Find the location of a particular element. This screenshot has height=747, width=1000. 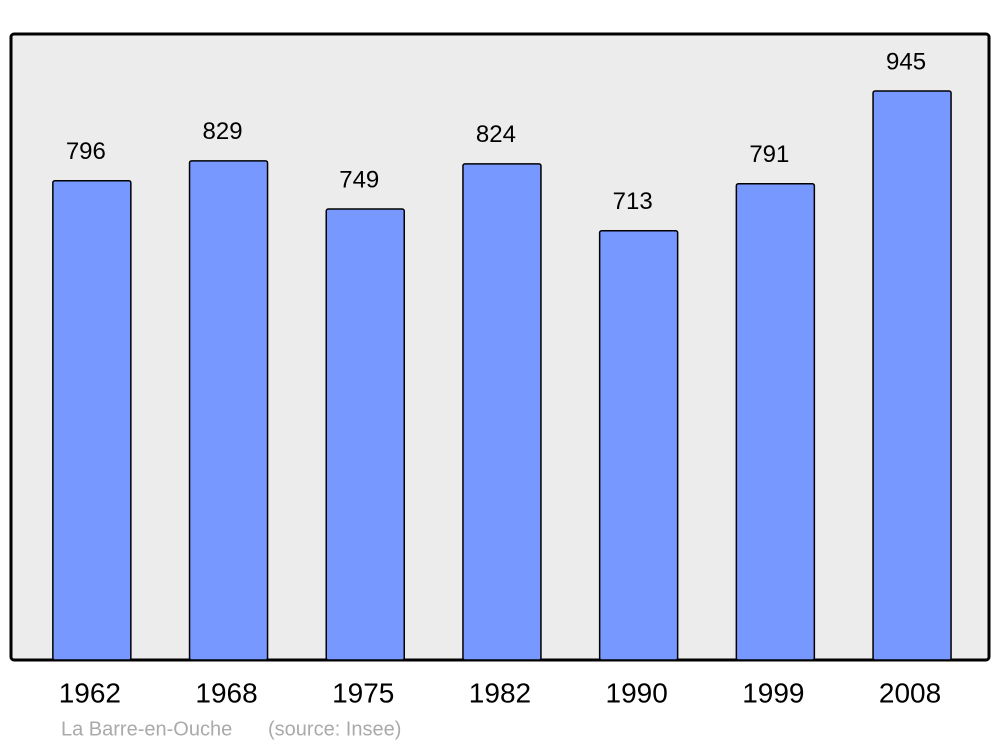

value-label: 796 is located at coordinates (86, 151).